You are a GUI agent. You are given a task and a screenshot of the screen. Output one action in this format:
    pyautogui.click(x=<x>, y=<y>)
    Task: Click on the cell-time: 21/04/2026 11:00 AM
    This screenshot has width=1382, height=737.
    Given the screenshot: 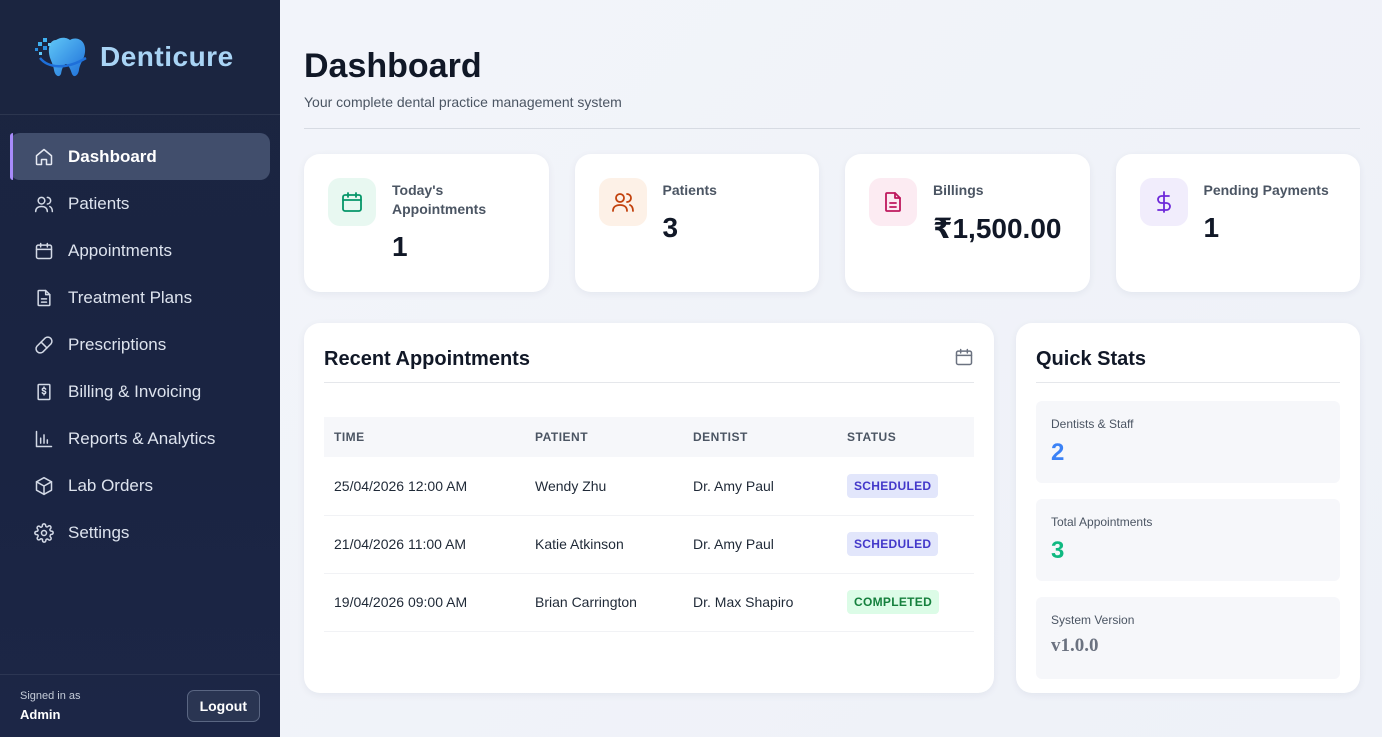 What is the action you would take?
    pyautogui.click(x=424, y=544)
    